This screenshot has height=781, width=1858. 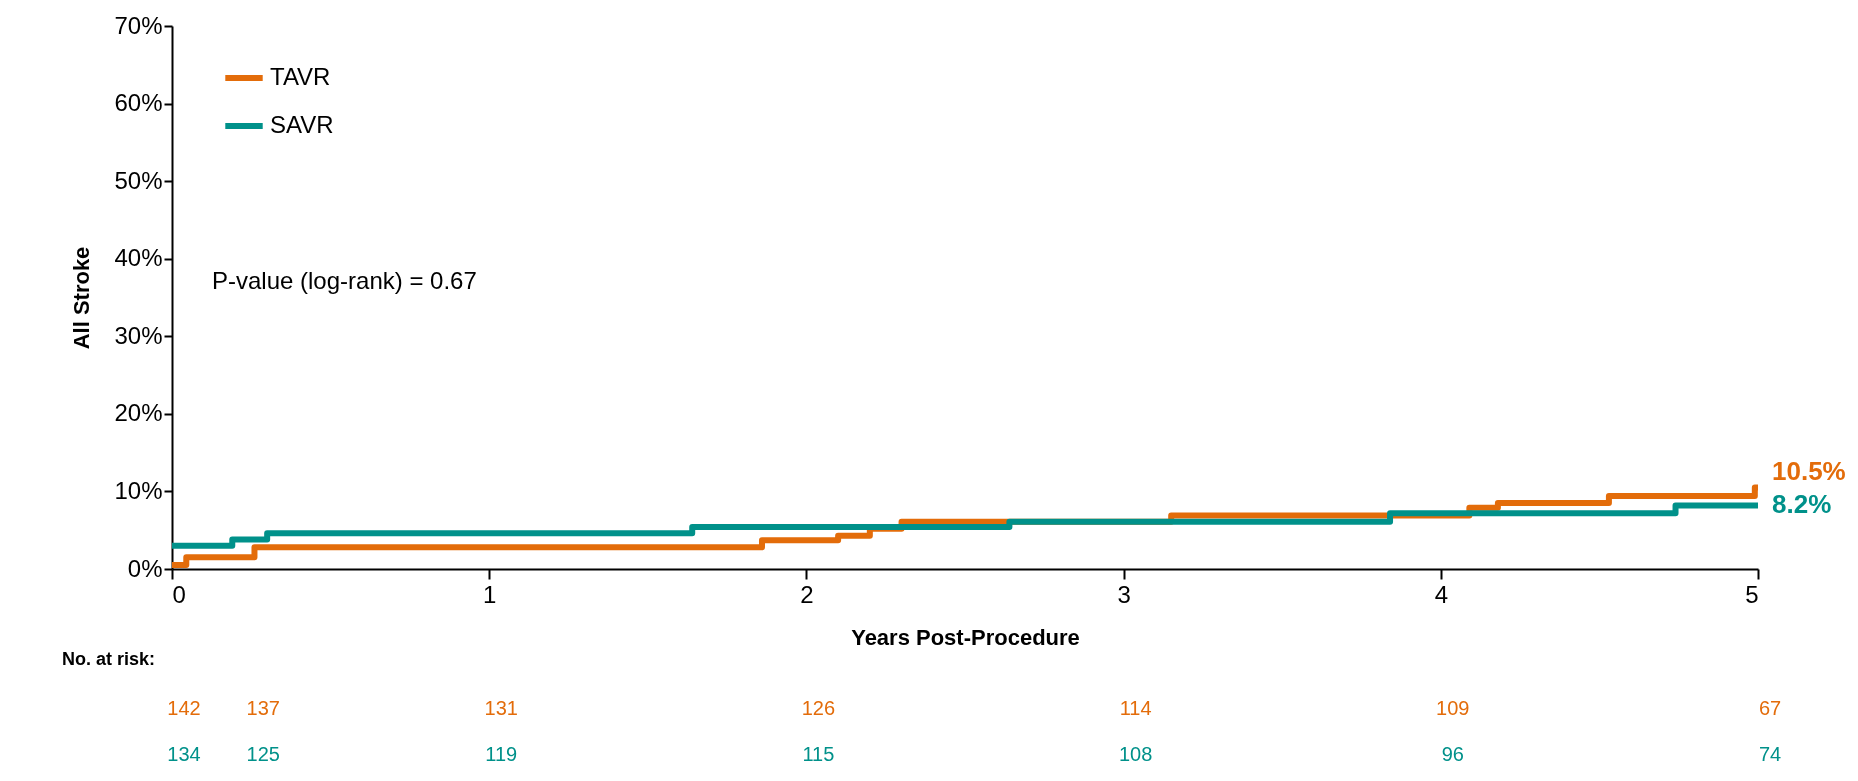 What do you see at coordinates (965, 637) in the screenshot?
I see `x-axis-title: Years Post-Procedure` at bounding box center [965, 637].